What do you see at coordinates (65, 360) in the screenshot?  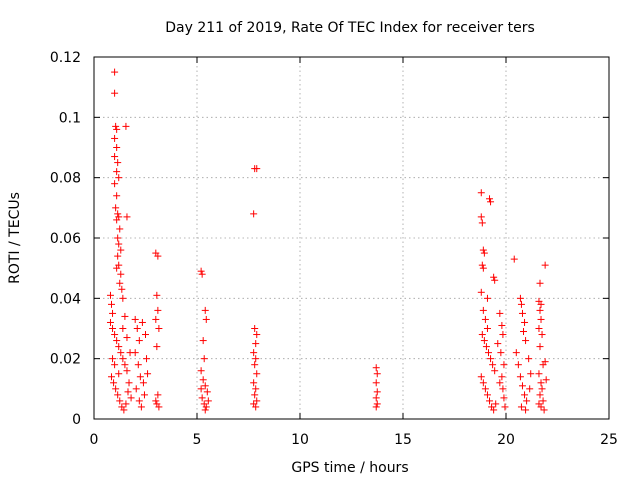 I see `y-tick-label: 0.02` at bounding box center [65, 360].